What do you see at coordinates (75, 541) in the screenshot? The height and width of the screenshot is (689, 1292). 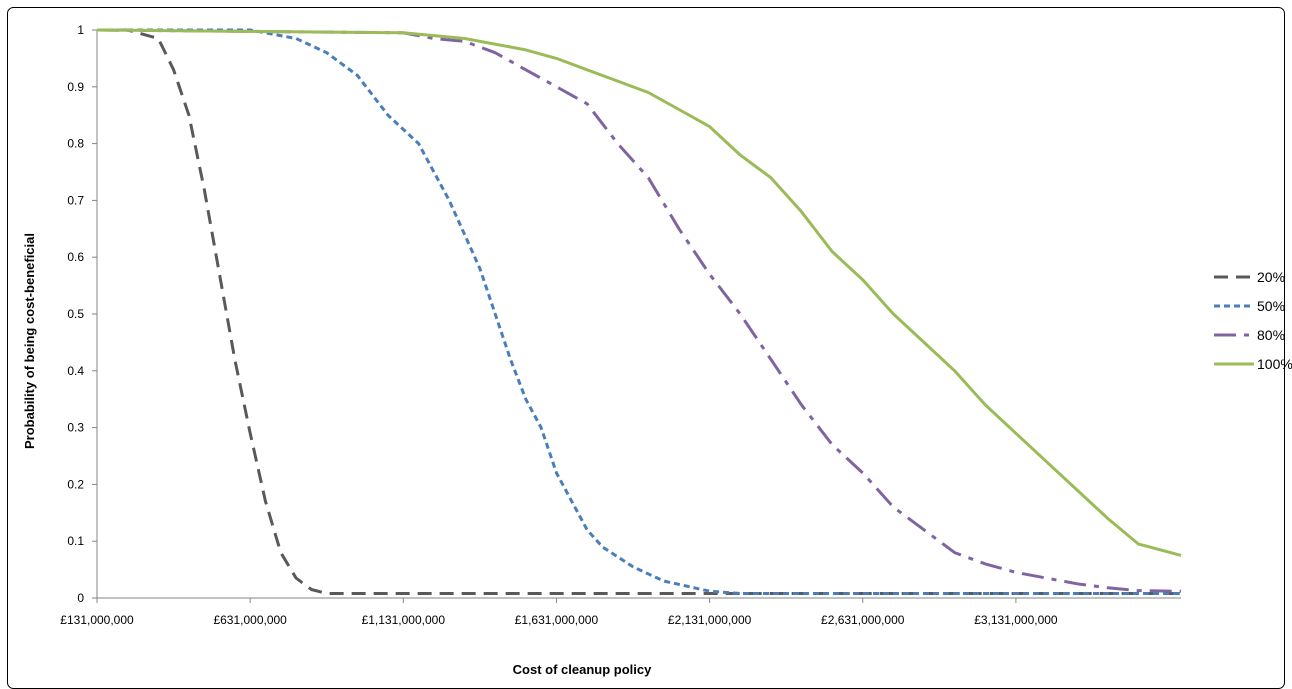 I see `y-tick-label: 0.1` at bounding box center [75, 541].